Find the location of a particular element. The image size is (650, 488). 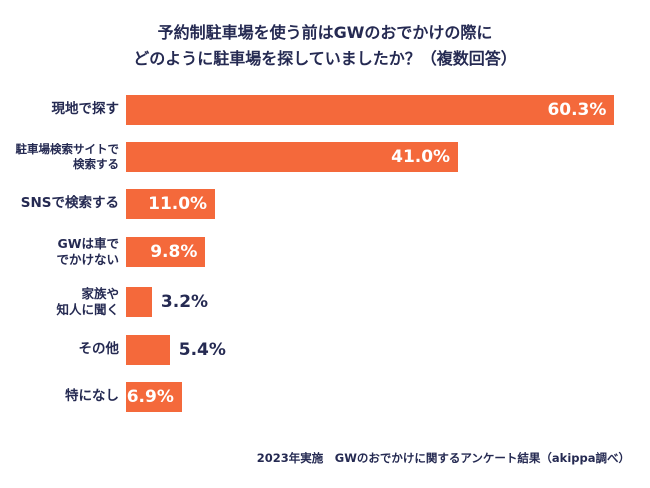

chart-row: 駐車場検索サイトで 検索する 41.0% is located at coordinates (316, 157).